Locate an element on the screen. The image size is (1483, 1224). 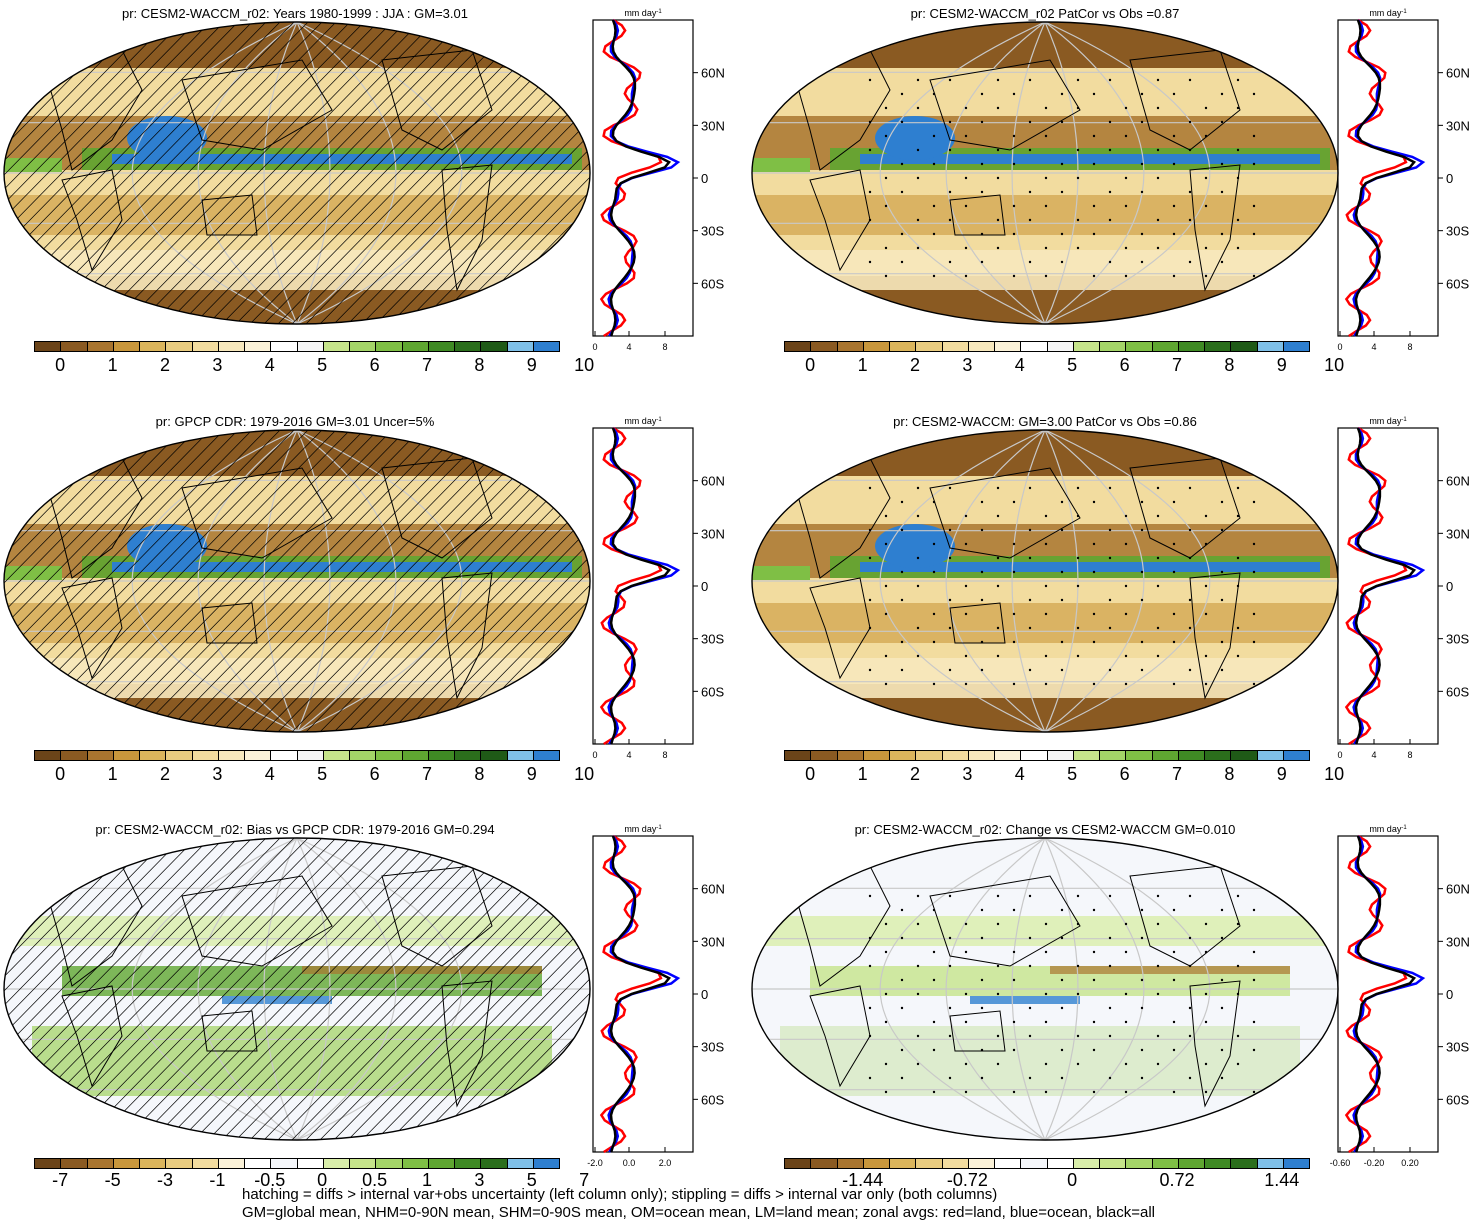
longitude-line is located at coordinates (1061, 581).